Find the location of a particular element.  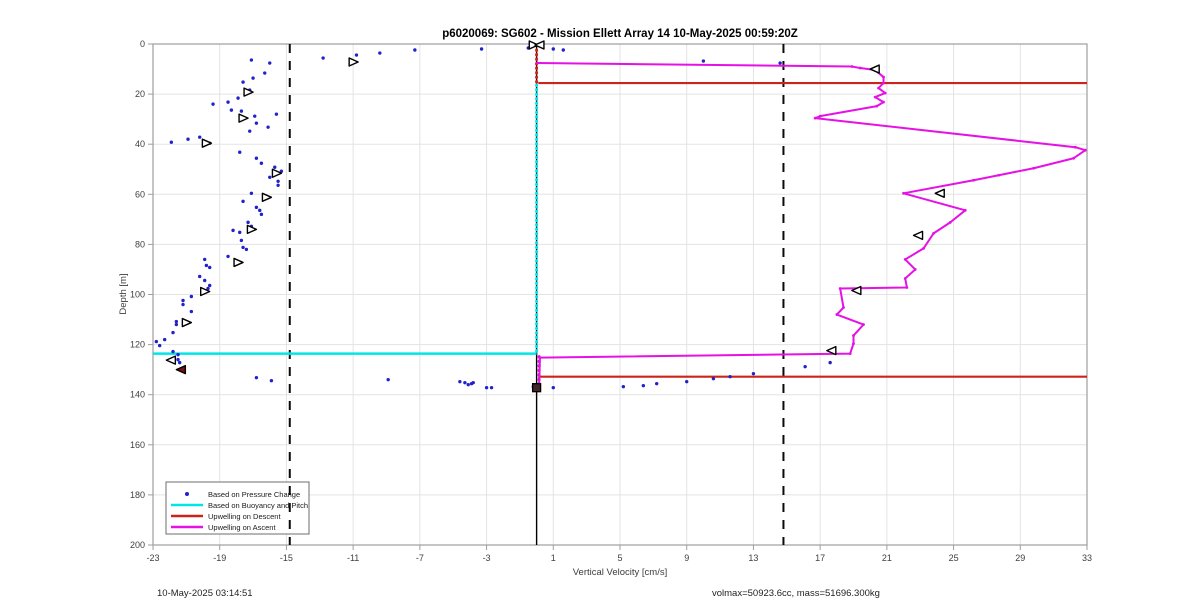

legend-label-ascent: Upwelling on Ascent is located at coordinates (242, 527).